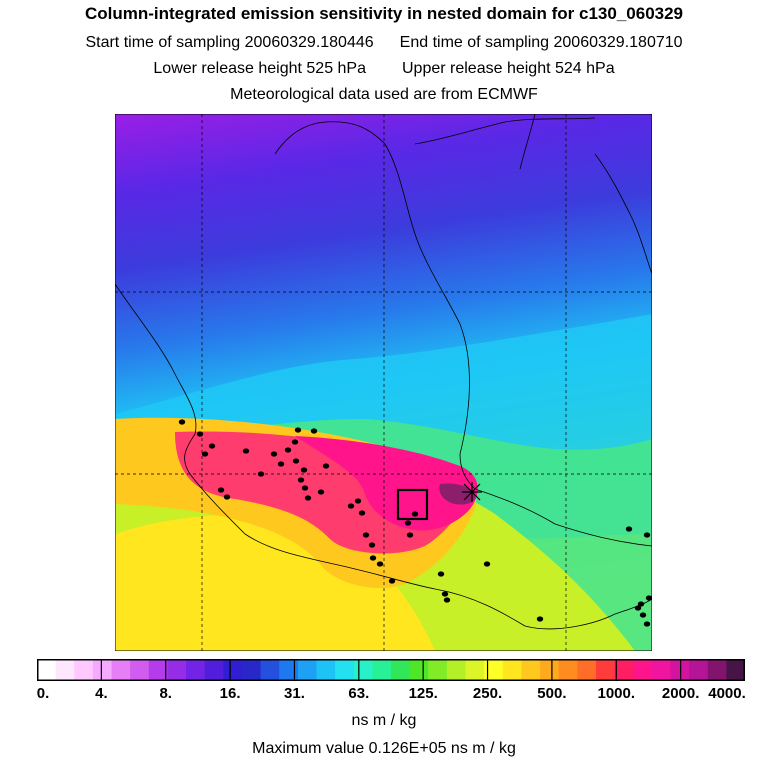  Describe the element at coordinates (384, 94) in the screenshot. I see `met-data-text: Meteorological data used are from ECMWF` at that location.